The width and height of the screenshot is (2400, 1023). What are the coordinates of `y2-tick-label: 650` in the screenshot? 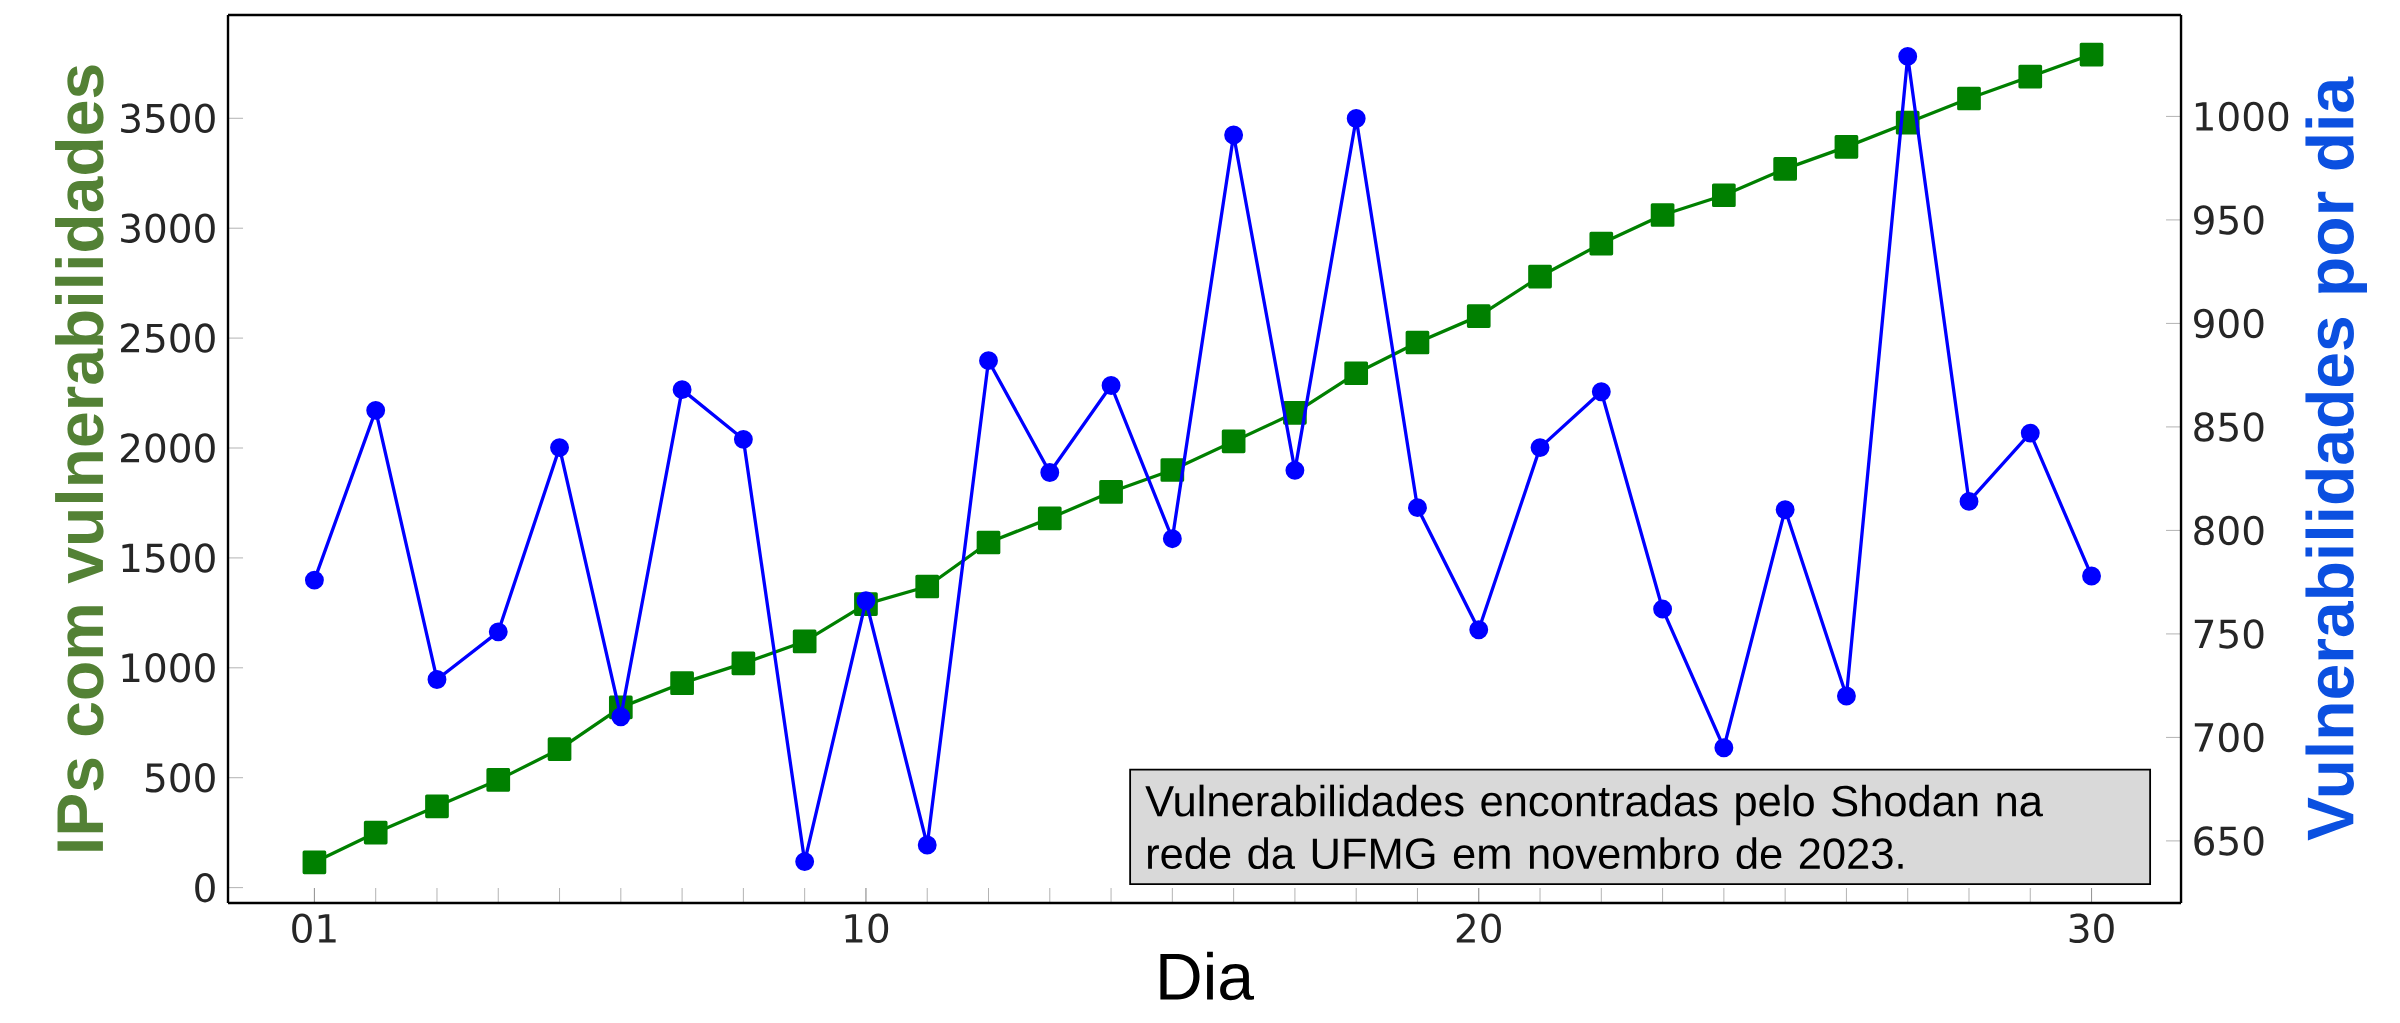 It's located at (2229, 841).